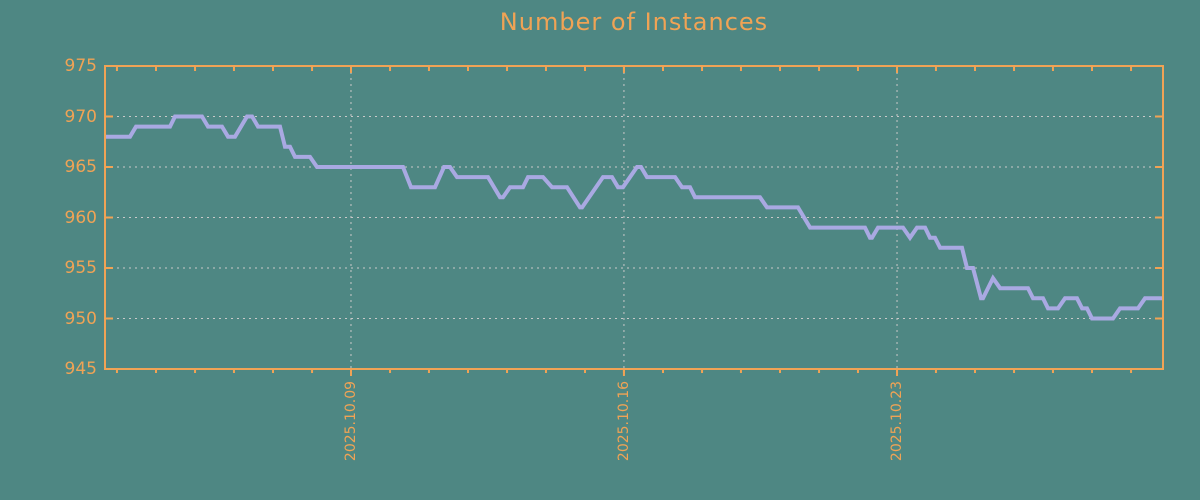 This screenshot has height=500, width=1200. Describe the element at coordinates (80, 369) in the screenshot. I see `y-axis-label: 945` at that location.